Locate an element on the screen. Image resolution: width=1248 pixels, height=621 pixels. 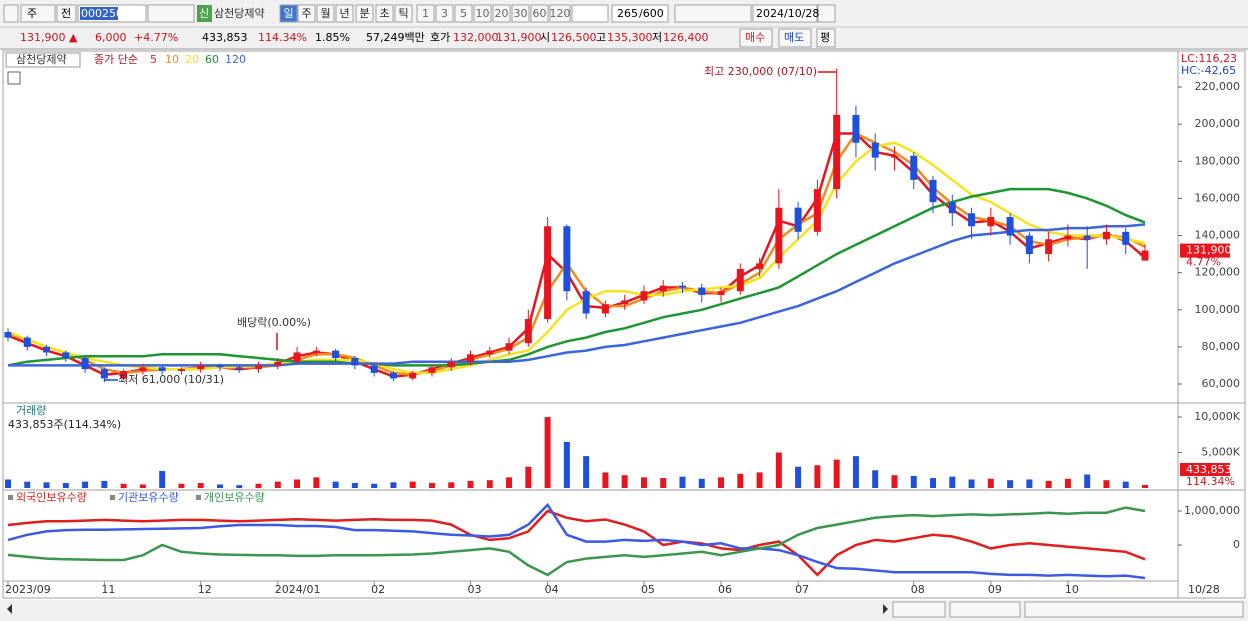
search-buttons is located at coordinates (171, 13).